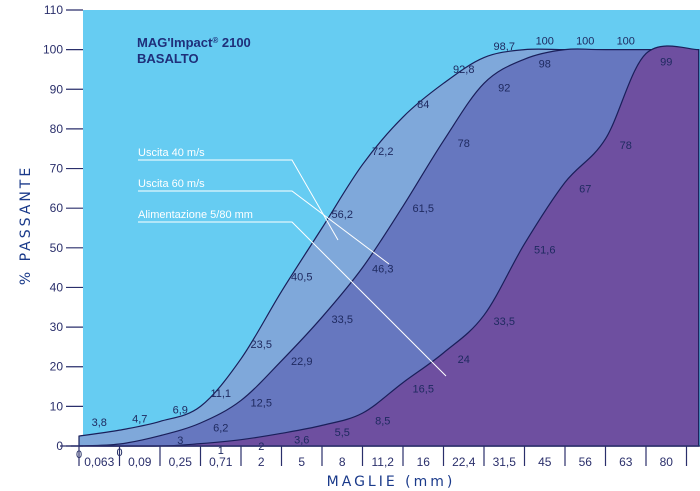  What do you see at coordinates (667, 462) in the screenshot?
I see `x-tick-label: 80` at bounding box center [667, 462].